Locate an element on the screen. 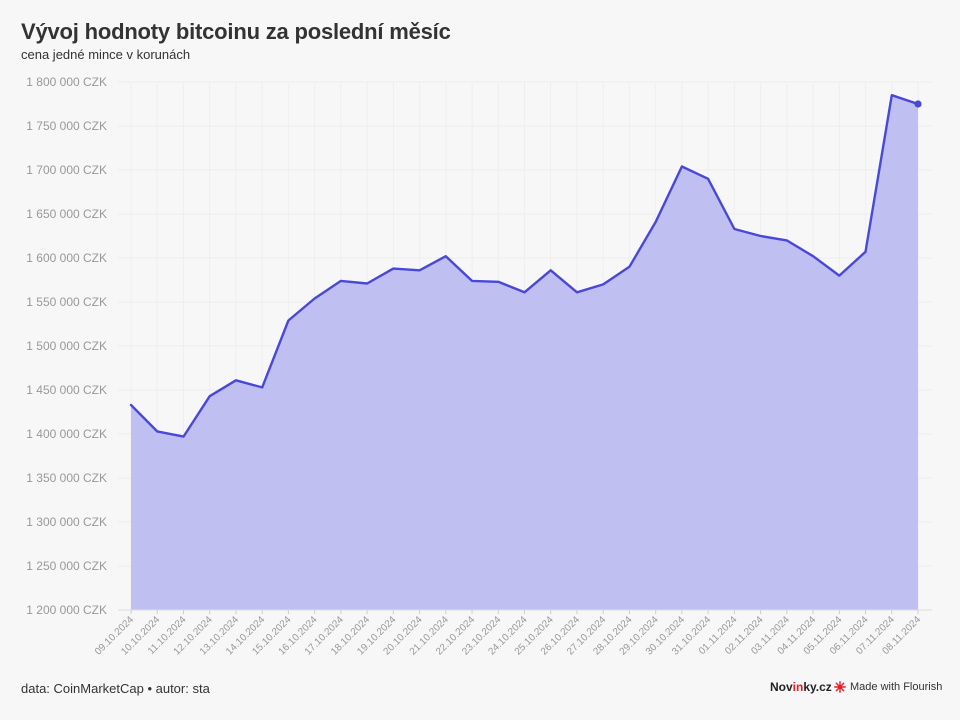  y-tick-label: 1 700 000 CZK is located at coordinates (66, 170).